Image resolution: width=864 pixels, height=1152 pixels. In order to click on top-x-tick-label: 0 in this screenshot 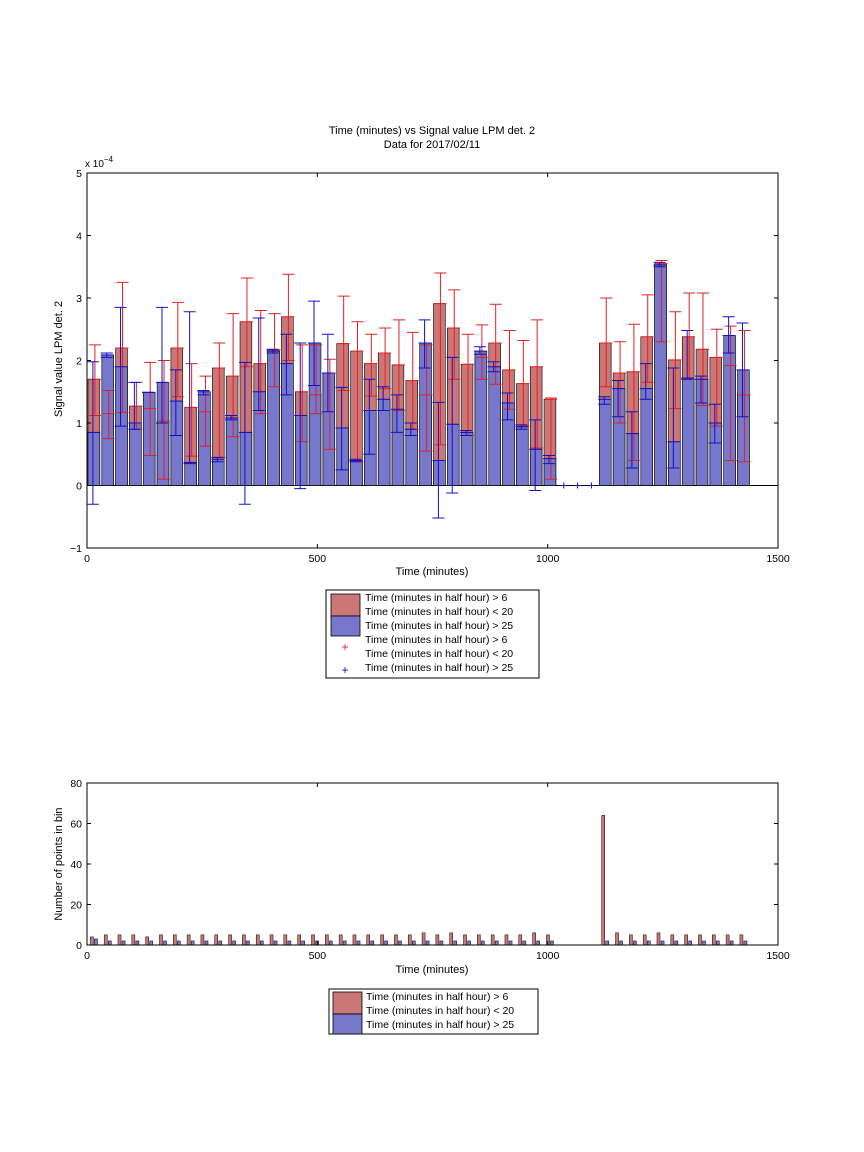, I will do `click(87, 559)`.